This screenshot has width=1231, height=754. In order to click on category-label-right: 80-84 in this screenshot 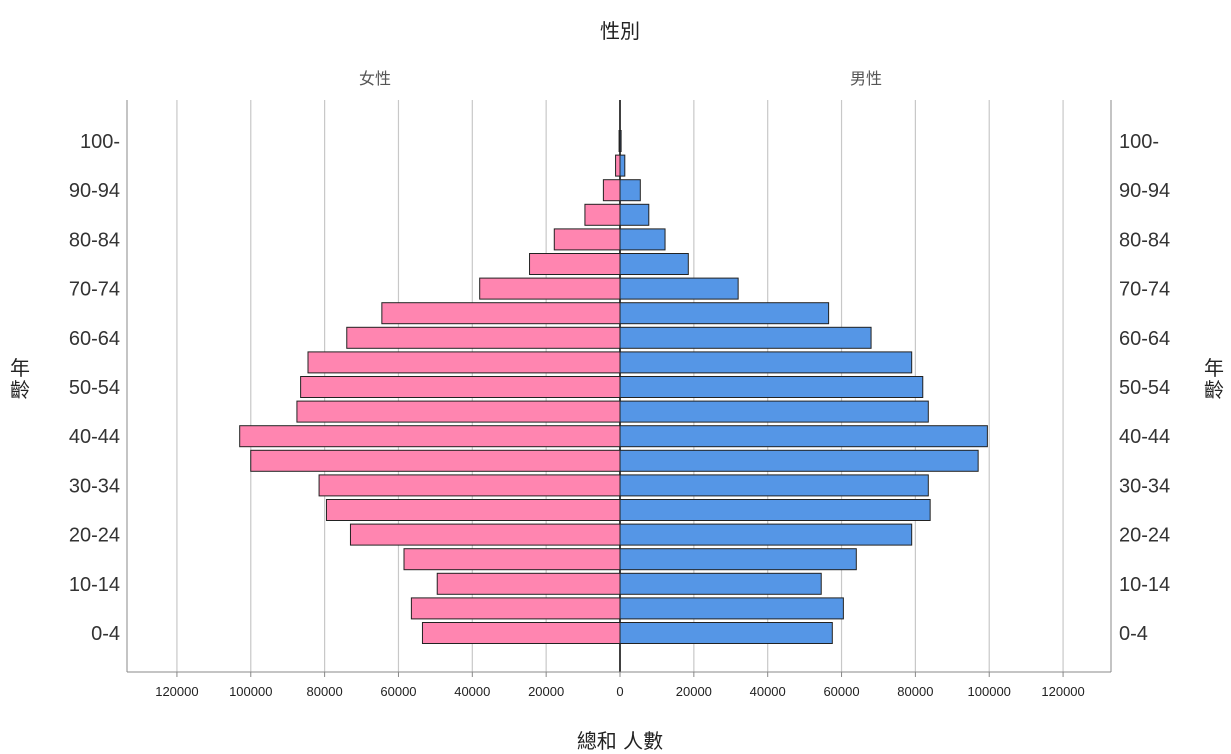, I will do `click(1144, 240)`.